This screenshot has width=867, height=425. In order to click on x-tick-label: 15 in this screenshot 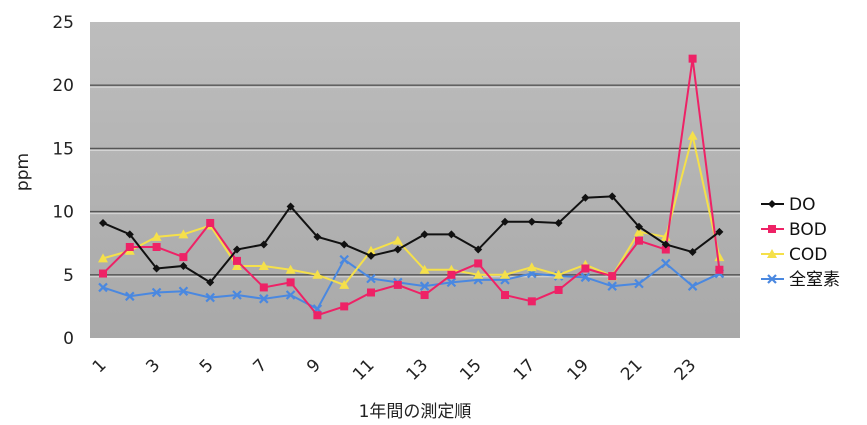, I will do `click(470, 369)`.